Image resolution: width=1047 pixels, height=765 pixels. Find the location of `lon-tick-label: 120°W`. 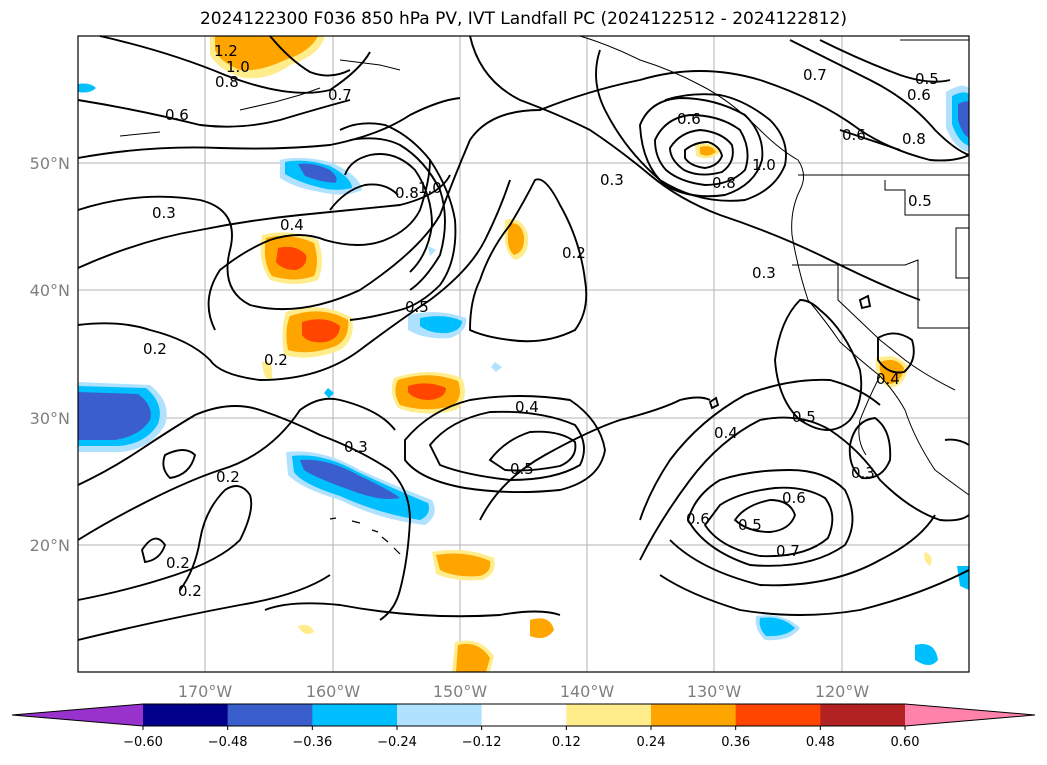

lon-tick-label: 120°W is located at coordinates (842, 691).